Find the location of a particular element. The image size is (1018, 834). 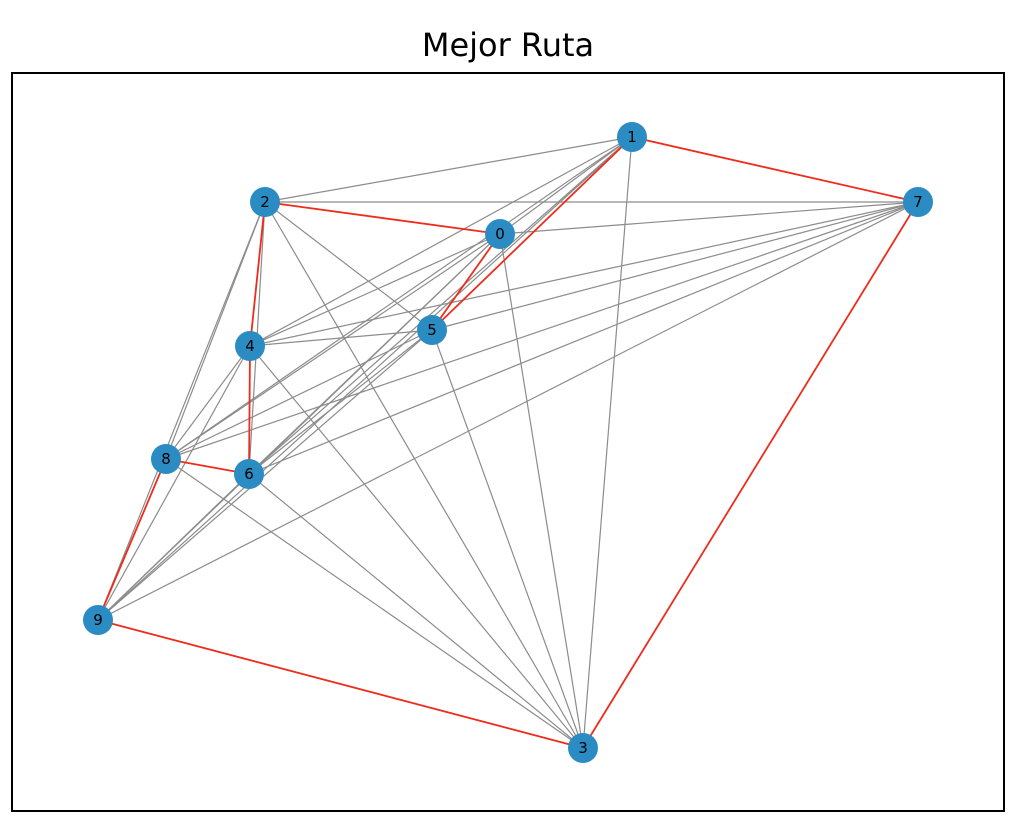

node-label-0: 0 is located at coordinates (500, 234).